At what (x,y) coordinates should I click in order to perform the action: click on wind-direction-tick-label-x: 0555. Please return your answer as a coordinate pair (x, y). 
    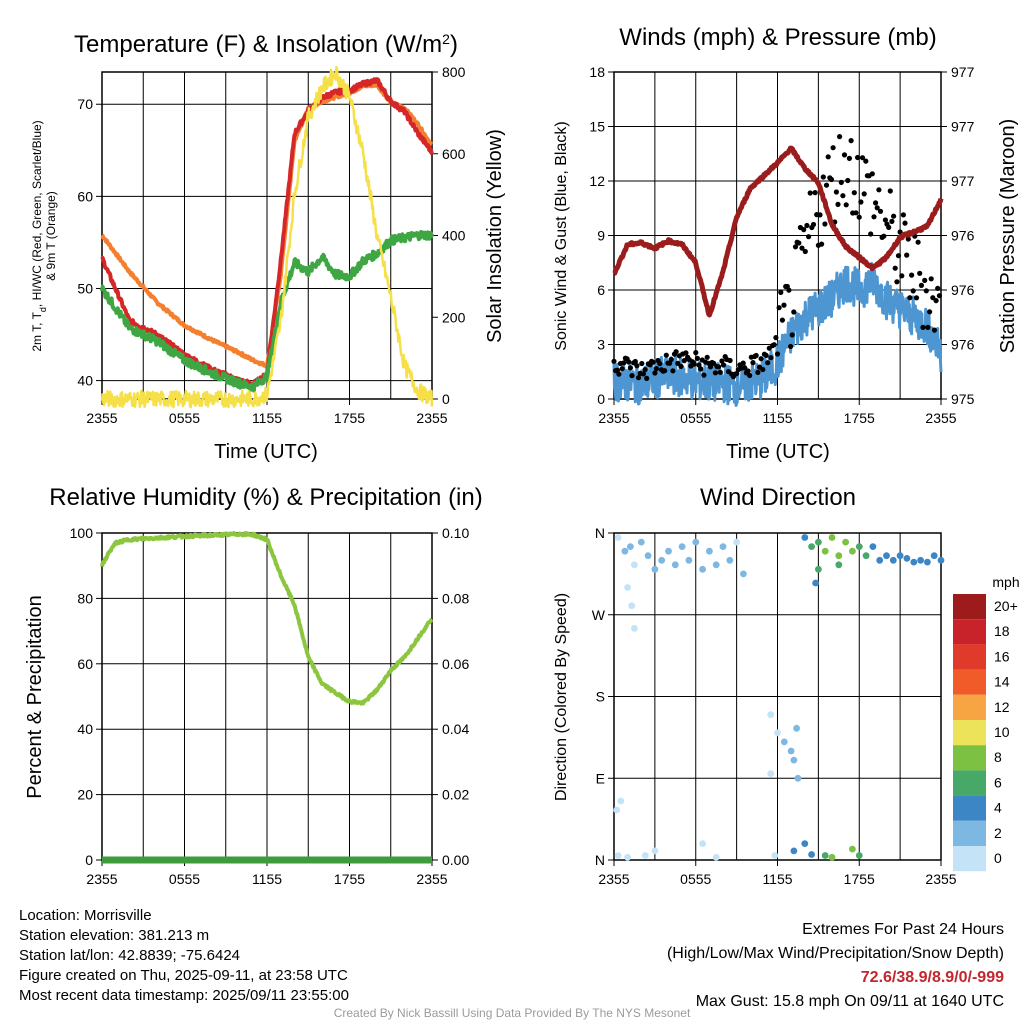
    Looking at the image, I should click on (695, 879).